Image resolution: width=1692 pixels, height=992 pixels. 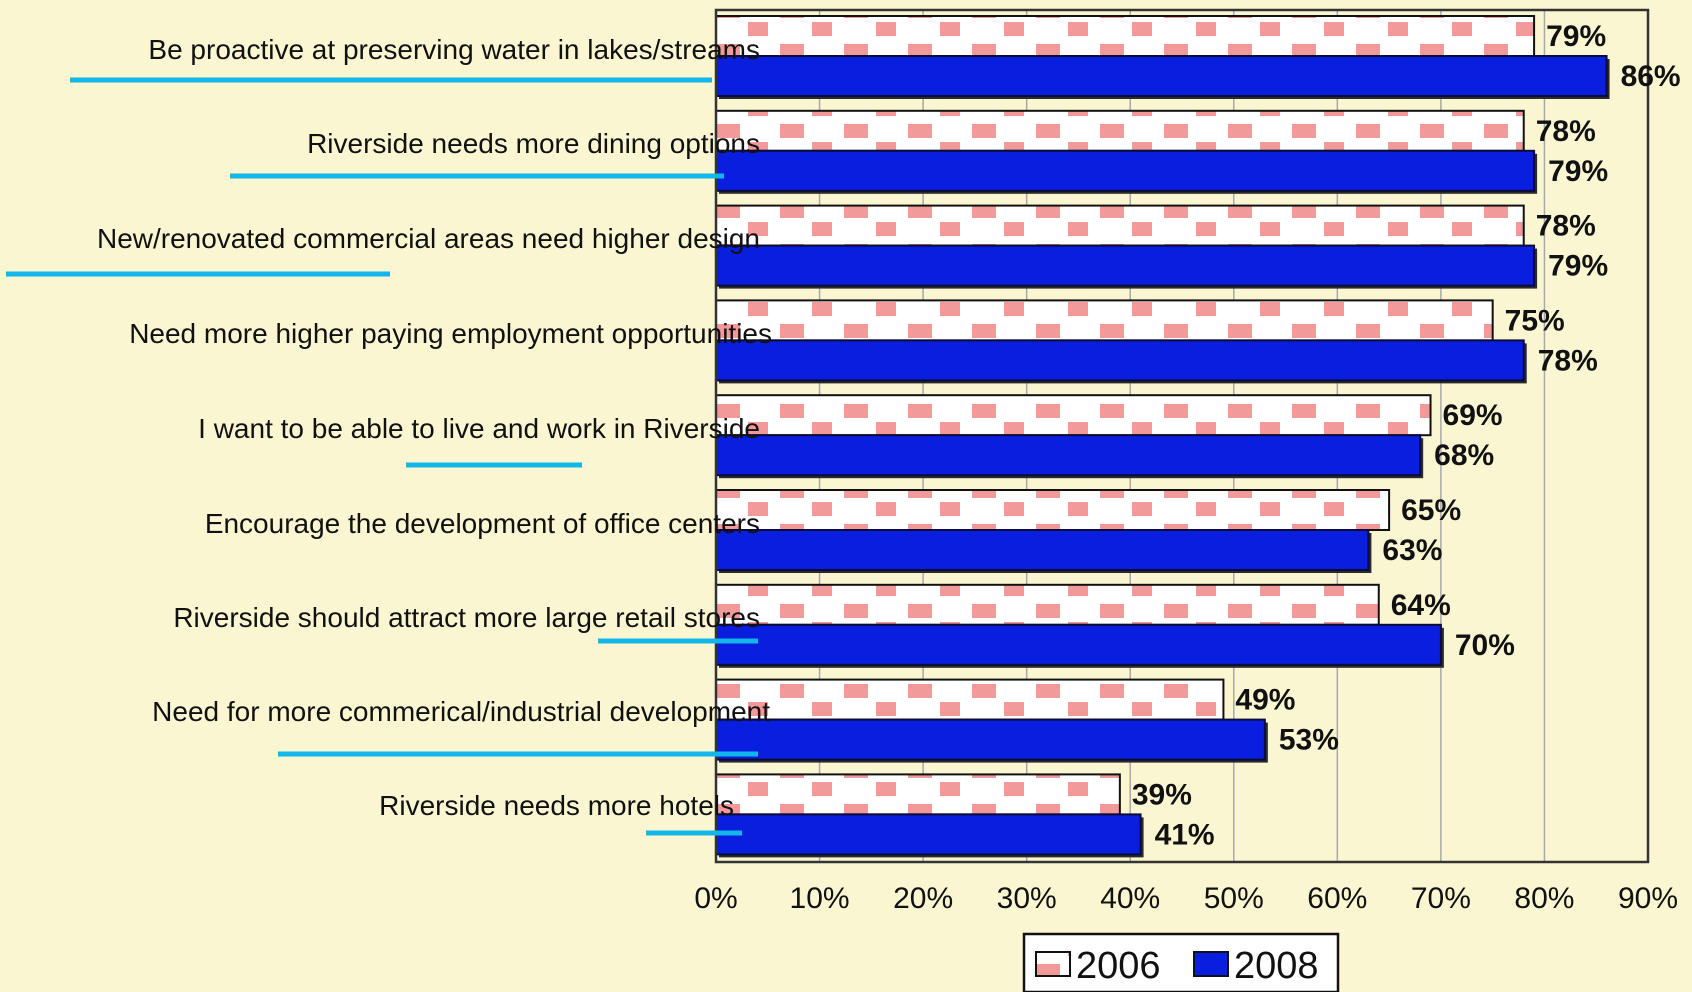 What do you see at coordinates (533, 143) in the screenshot?
I see `category-label: Riverside needs more dining options` at bounding box center [533, 143].